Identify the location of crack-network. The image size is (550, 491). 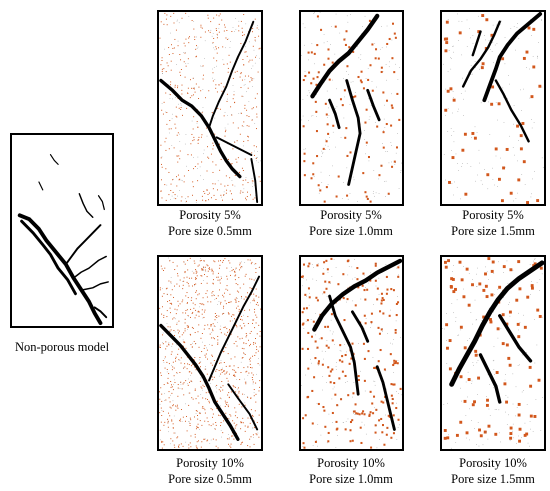
(496, 332).